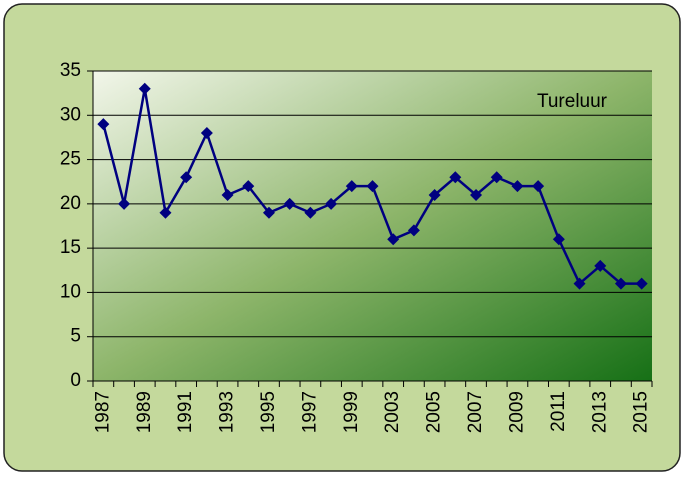 The width and height of the screenshot is (684, 480). Describe the element at coordinates (70, 203) in the screenshot. I see `y-tick-label: 20` at that location.